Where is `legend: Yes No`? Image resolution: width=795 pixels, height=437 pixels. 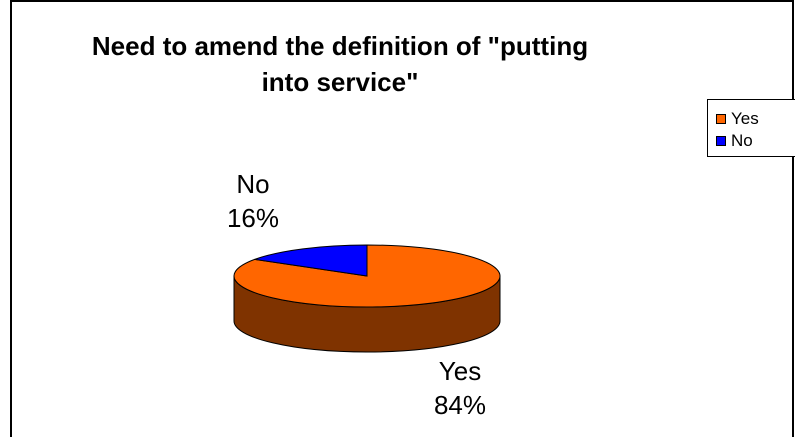
legend: Yes No is located at coordinates (751, 128).